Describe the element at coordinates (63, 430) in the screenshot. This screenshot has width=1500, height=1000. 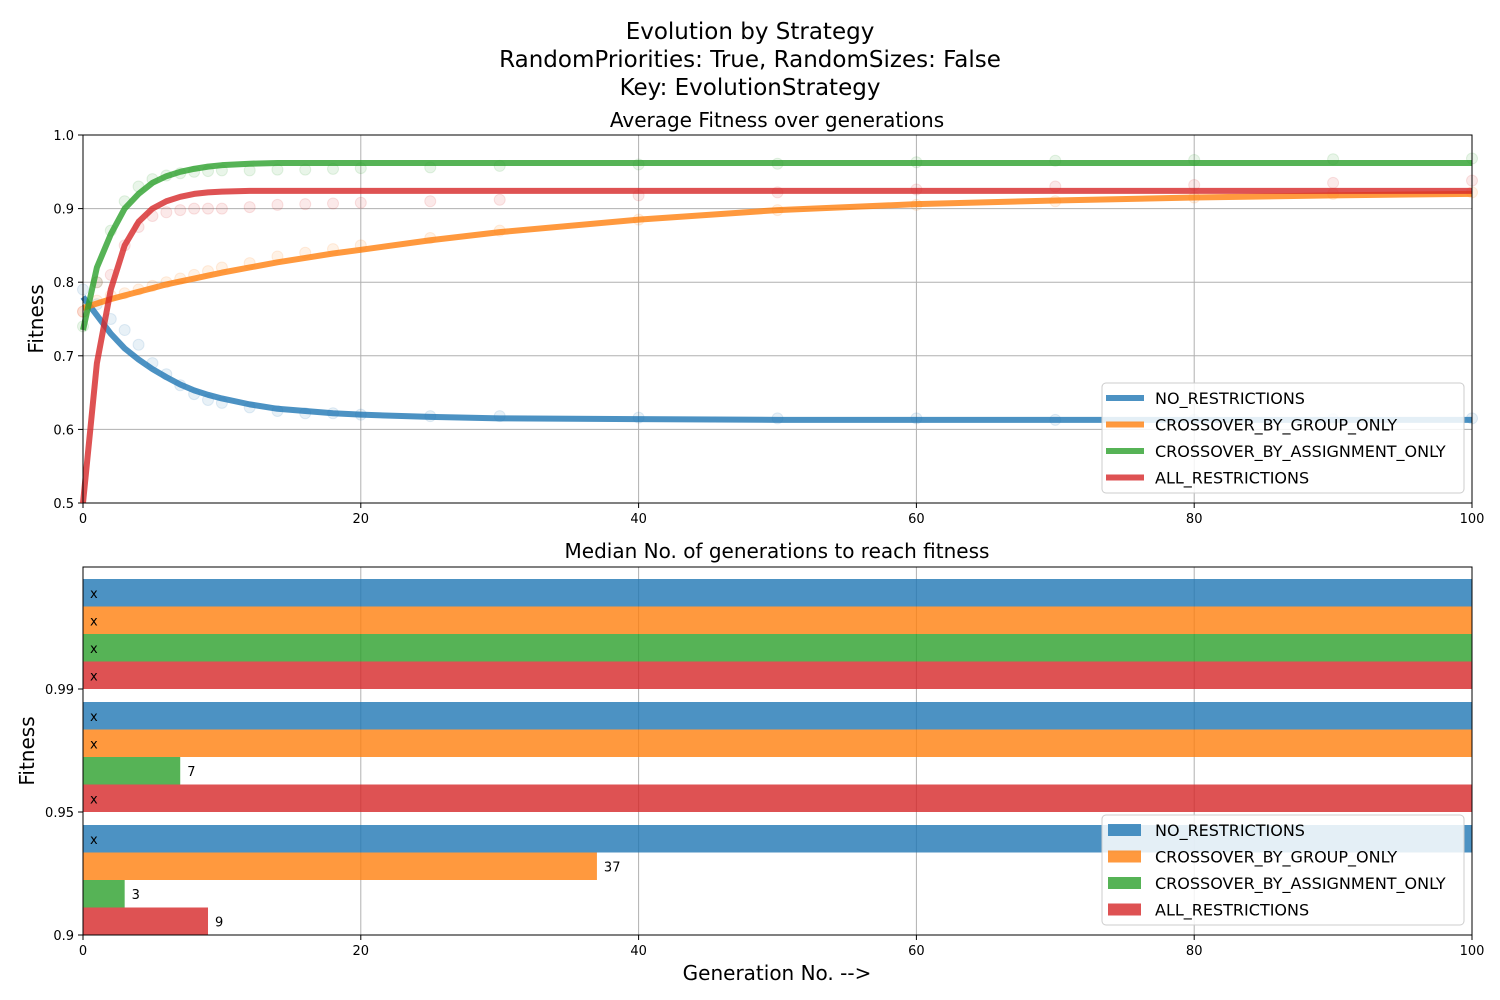
I see `top-ytick-label: 0.6` at that location.